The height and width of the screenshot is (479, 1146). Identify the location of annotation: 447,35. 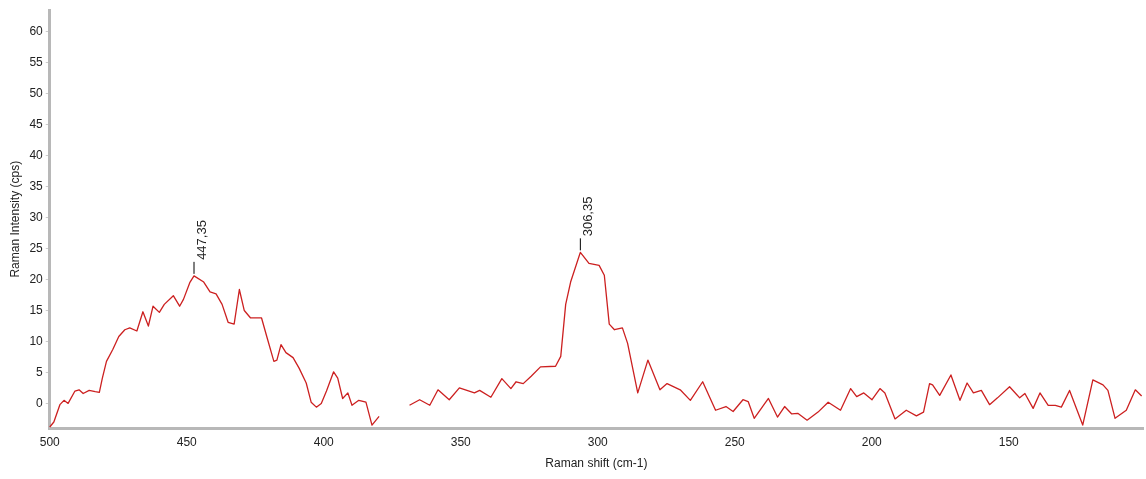
(201, 240).